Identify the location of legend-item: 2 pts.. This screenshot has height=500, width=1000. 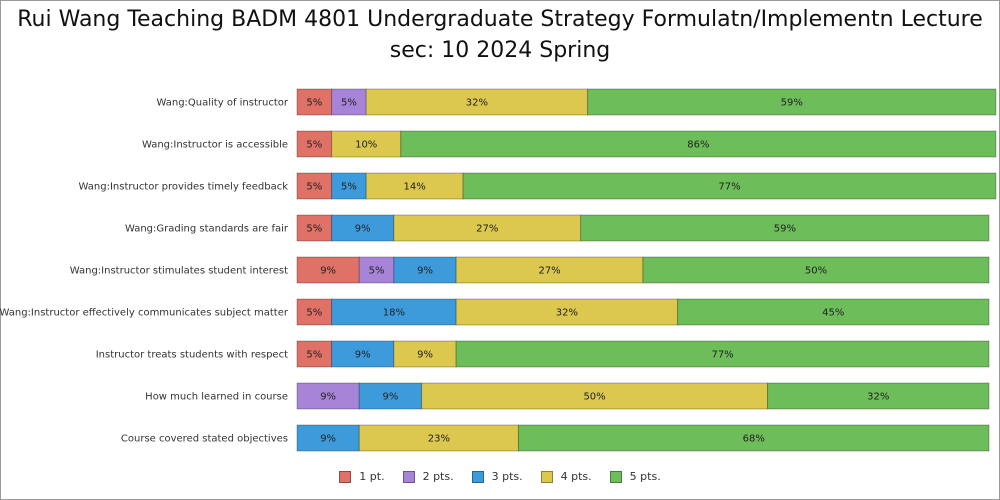
(428, 476).